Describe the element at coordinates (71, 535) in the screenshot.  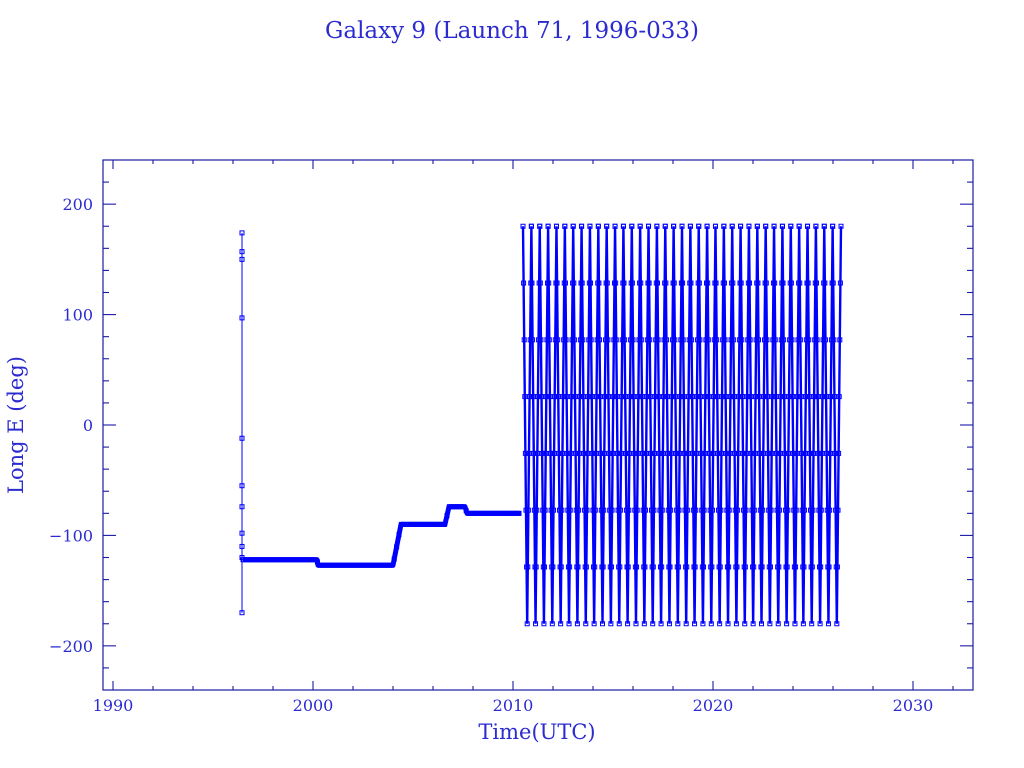
I see `y-tick-label: −100` at that location.